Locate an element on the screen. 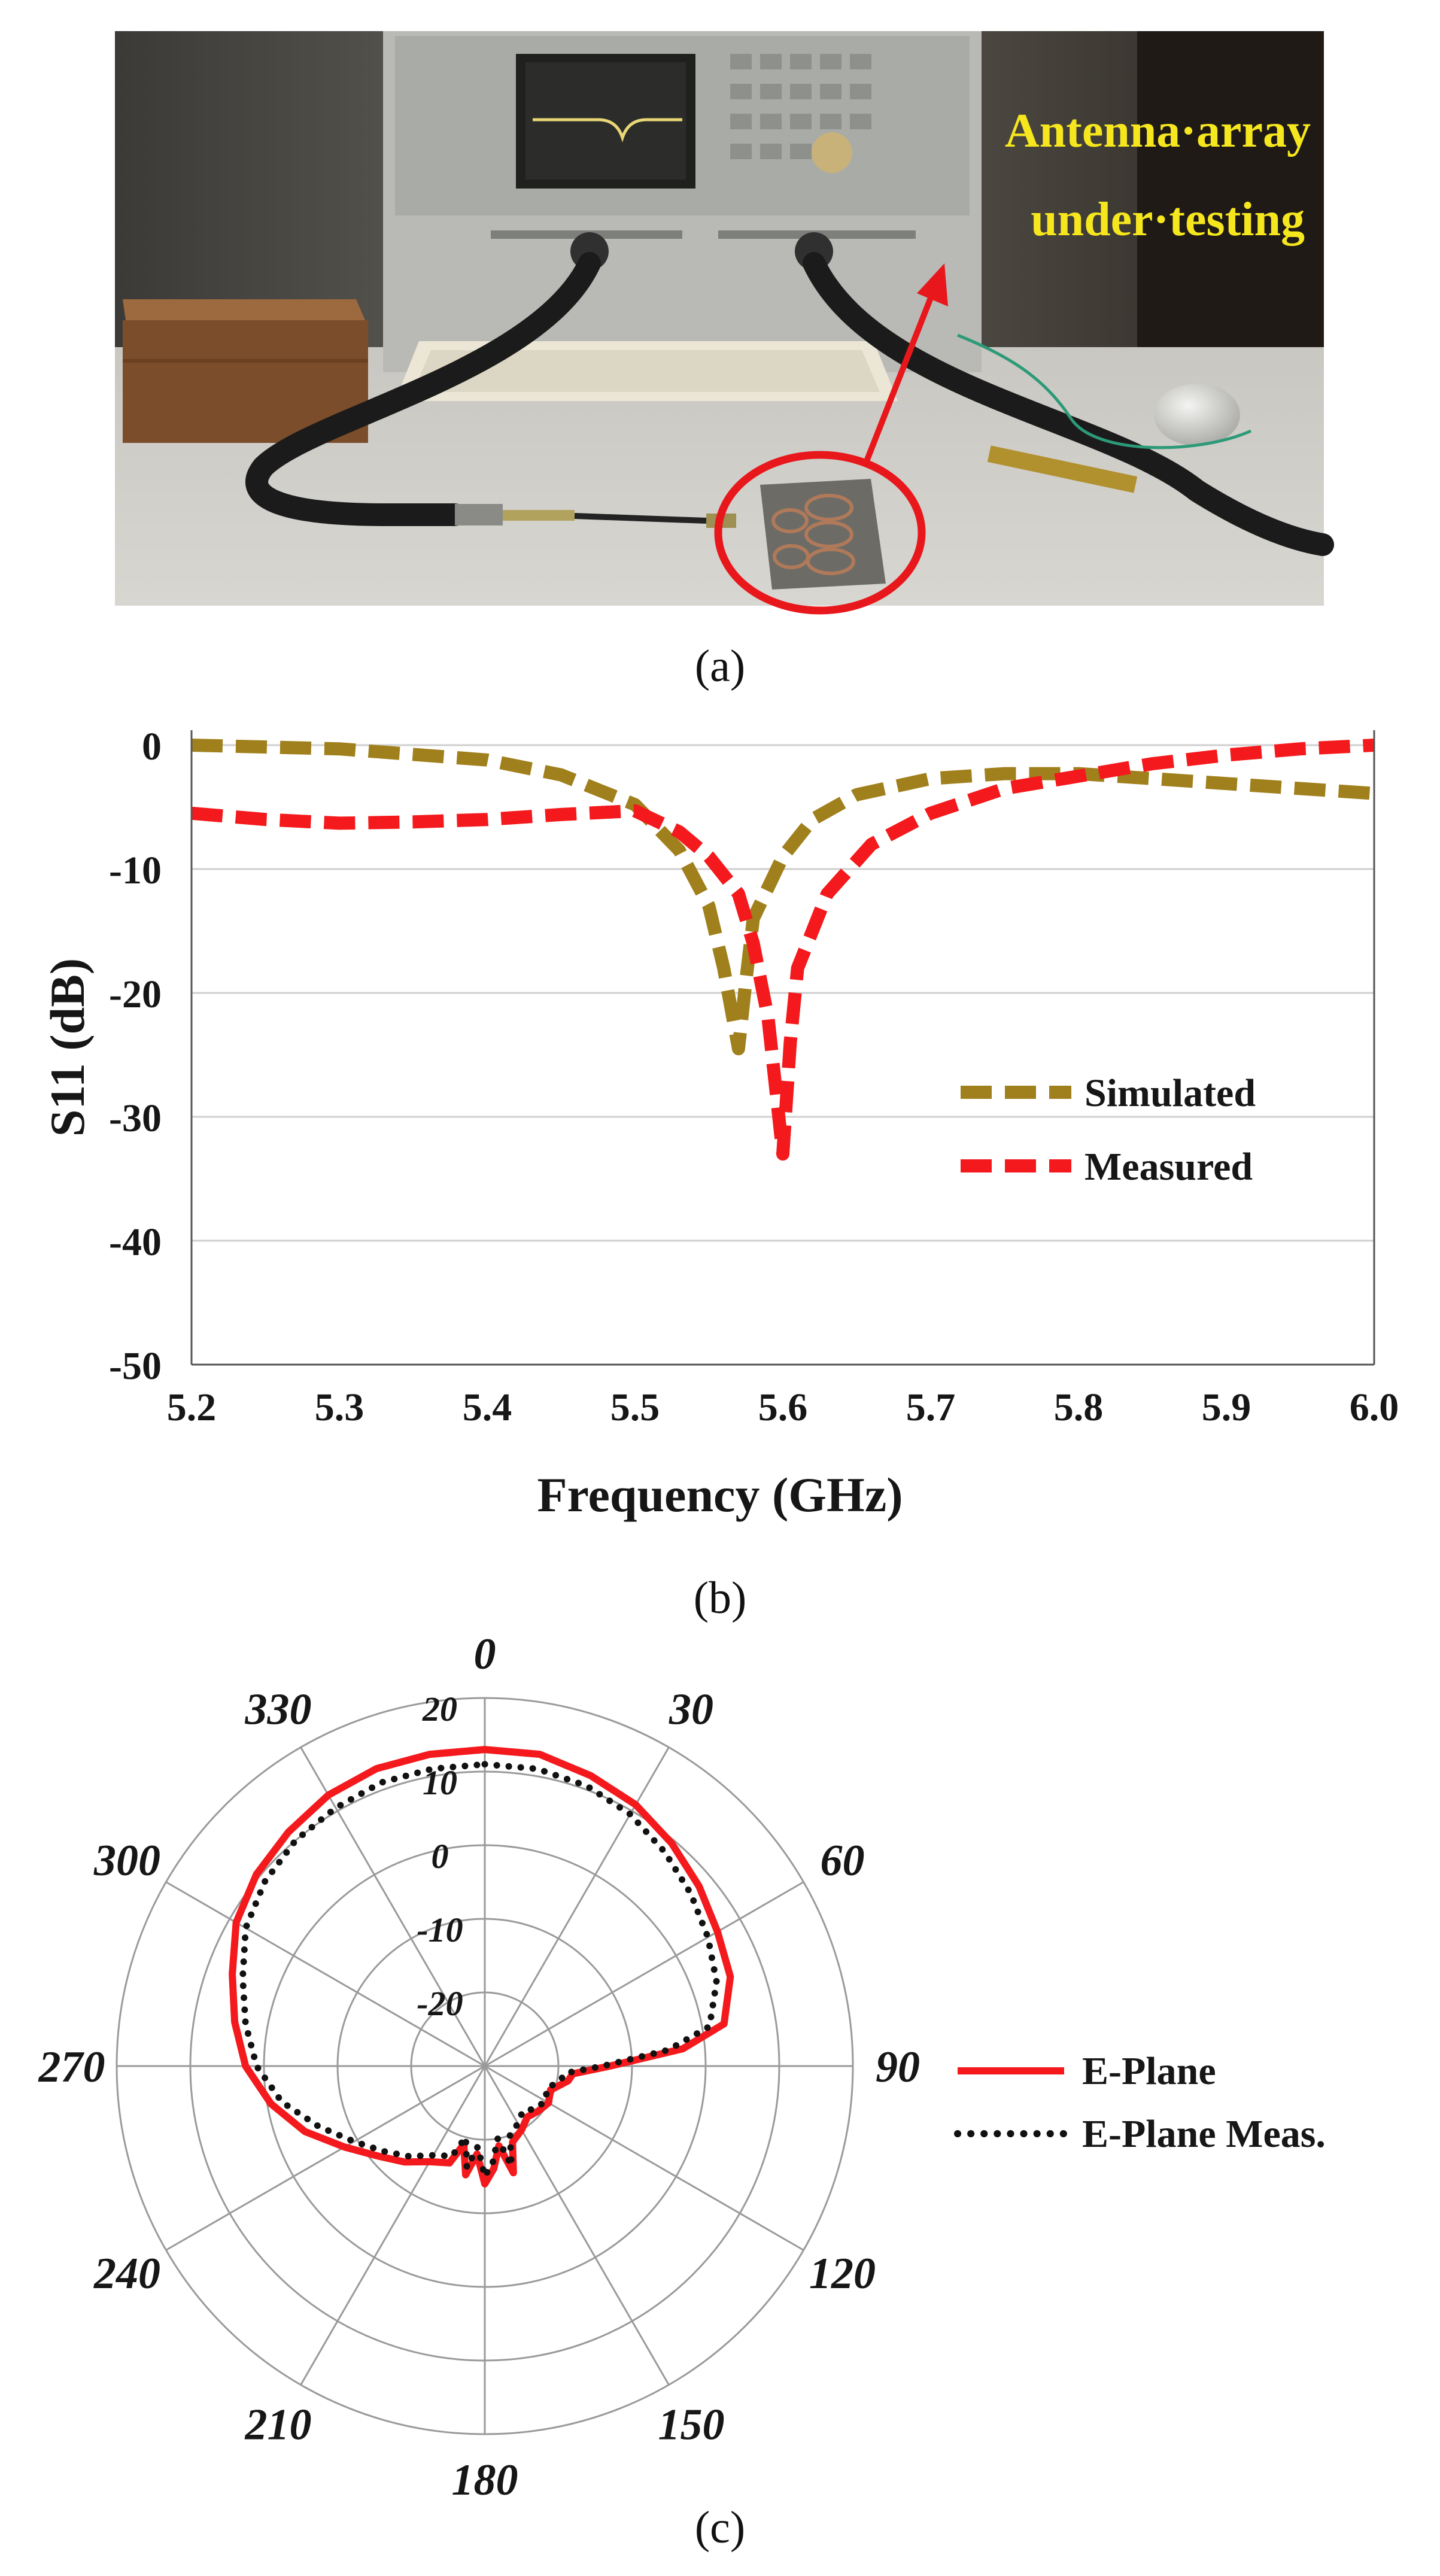 Image resolution: width=1440 pixels, height=2576 pixels. radial-tick-label: 0 is located at coordinates (440, 1856).